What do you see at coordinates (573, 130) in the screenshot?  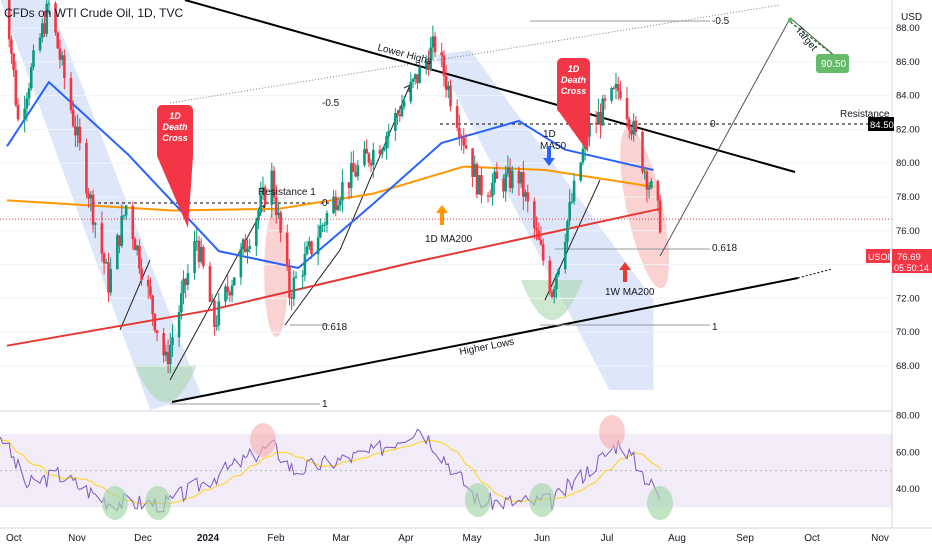 I see `death-cross-2-pointer` at bounding box center [573, 130].